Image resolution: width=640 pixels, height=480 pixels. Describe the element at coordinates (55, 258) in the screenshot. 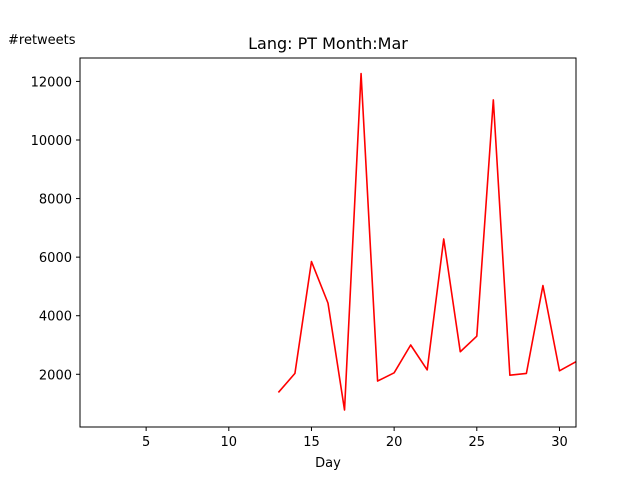

I see `y-tick-label: 6000` at that location.